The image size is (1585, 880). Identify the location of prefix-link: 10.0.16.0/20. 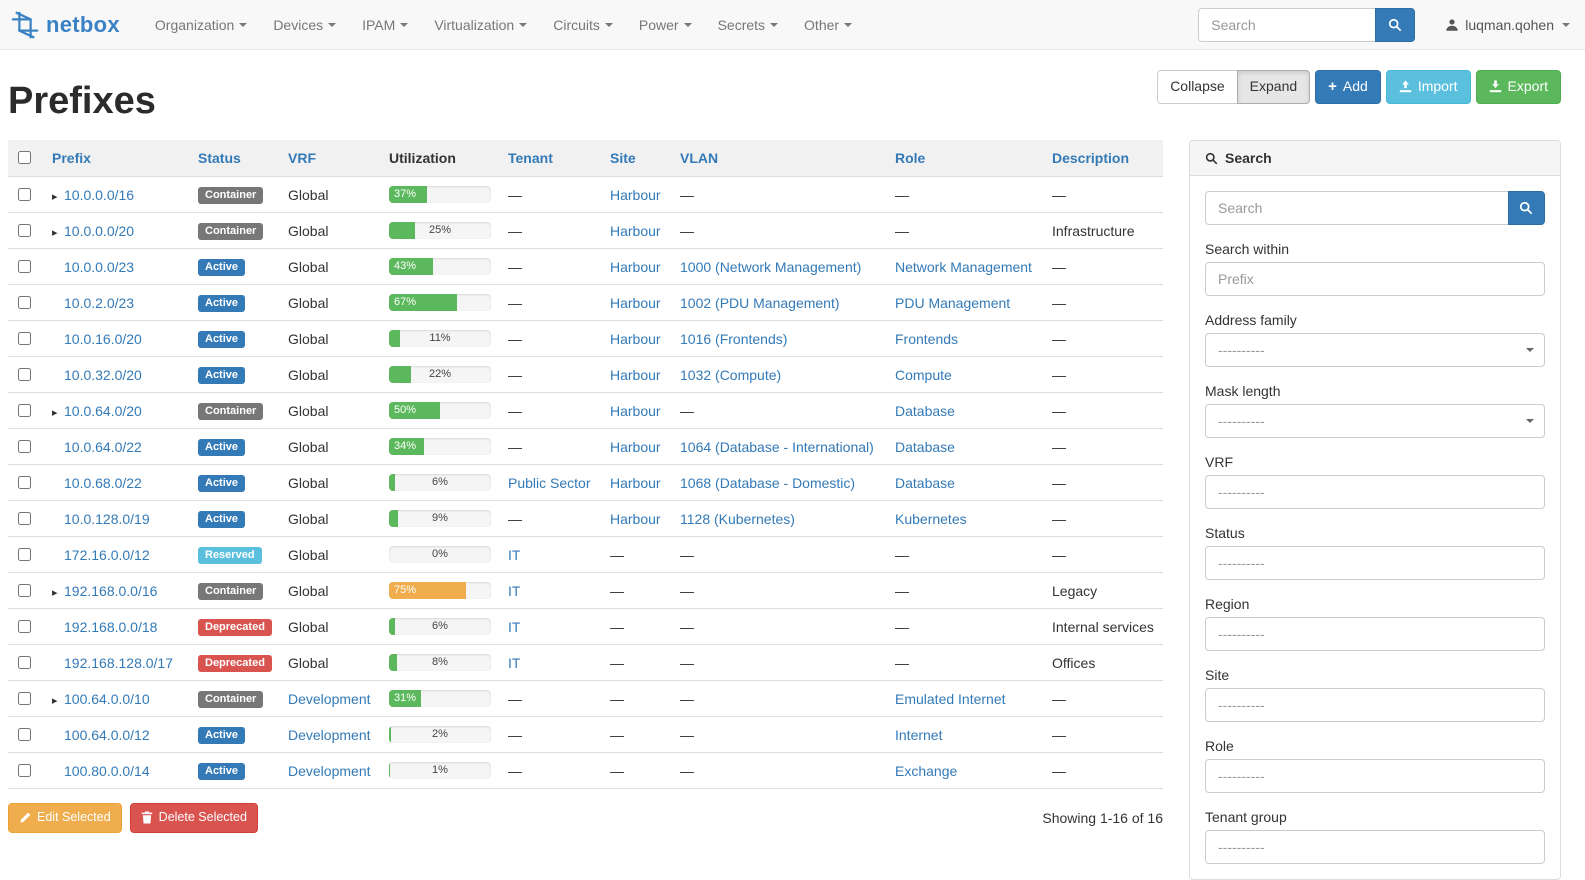
(103, 338).